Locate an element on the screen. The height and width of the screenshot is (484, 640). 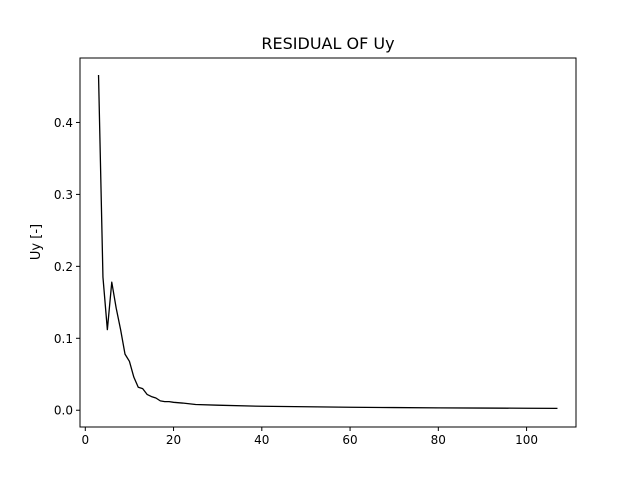
y-tick-label: 0.0 is located at coordinates (63, 411).